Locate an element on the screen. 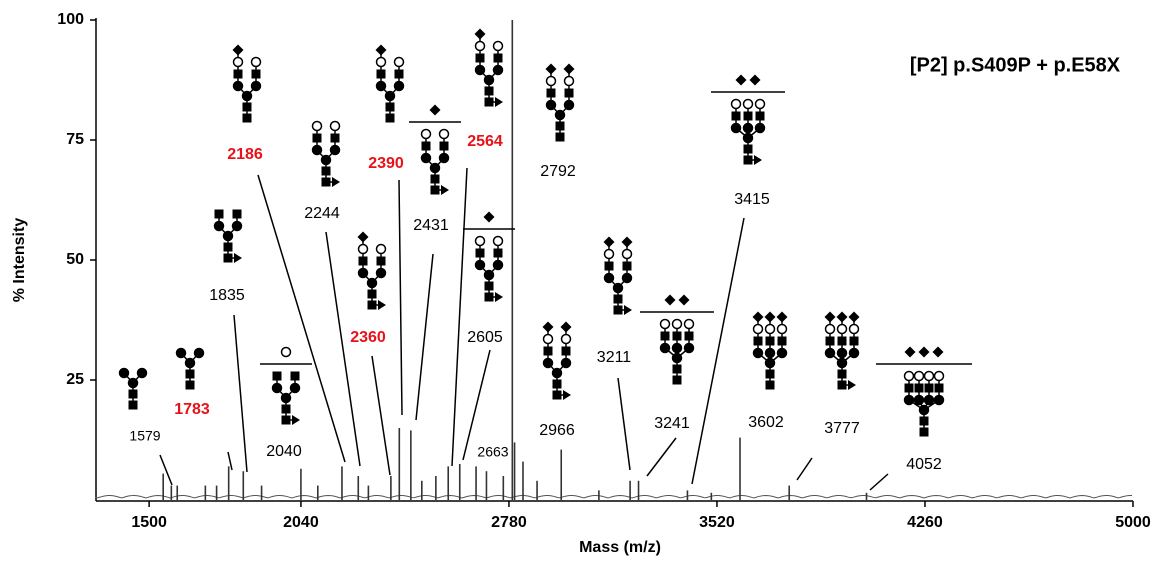 This screenshot has height=561, width=1162. peak-label: 3777 is located at coordinates (842, 428).